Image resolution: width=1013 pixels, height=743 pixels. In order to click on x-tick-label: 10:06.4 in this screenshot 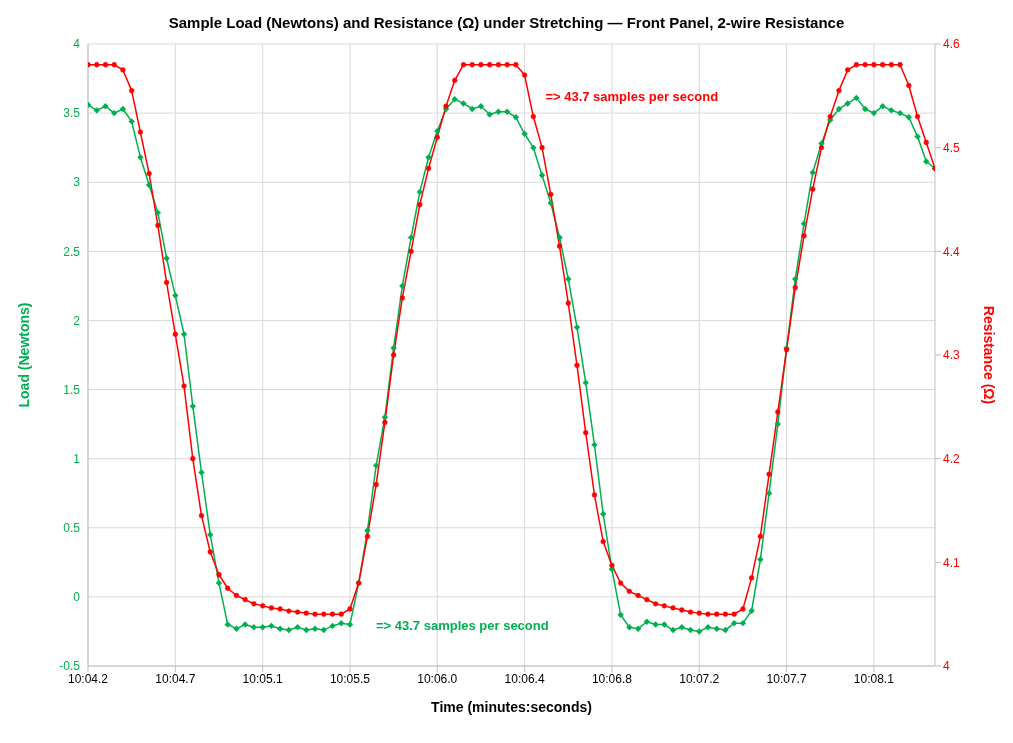, I will do `click(524, 678)`.